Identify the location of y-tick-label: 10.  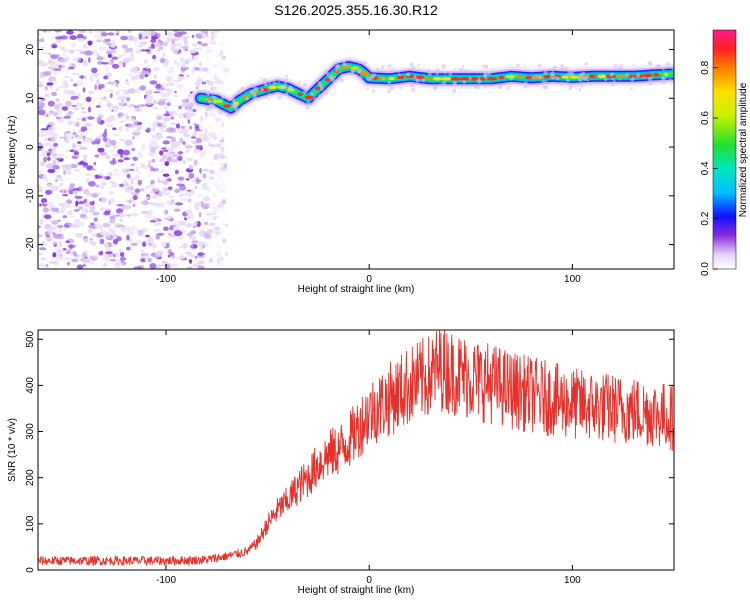
(30, 98).